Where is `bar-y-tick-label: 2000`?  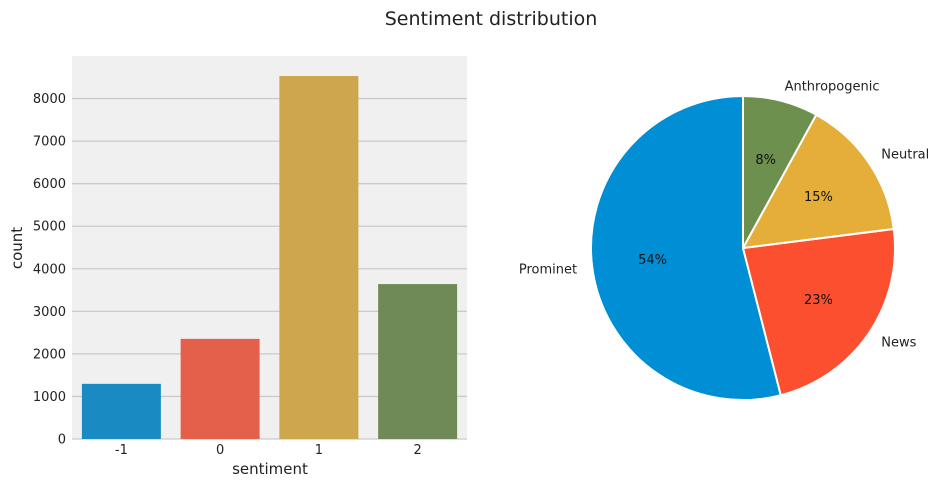
bar-y-tick-label: 2000 is located at coordinates (49, 354).